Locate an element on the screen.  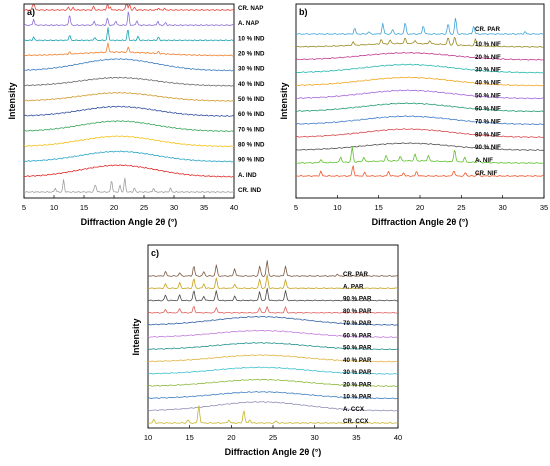
panel-c-label: c) is located at coordinates (155, 253).